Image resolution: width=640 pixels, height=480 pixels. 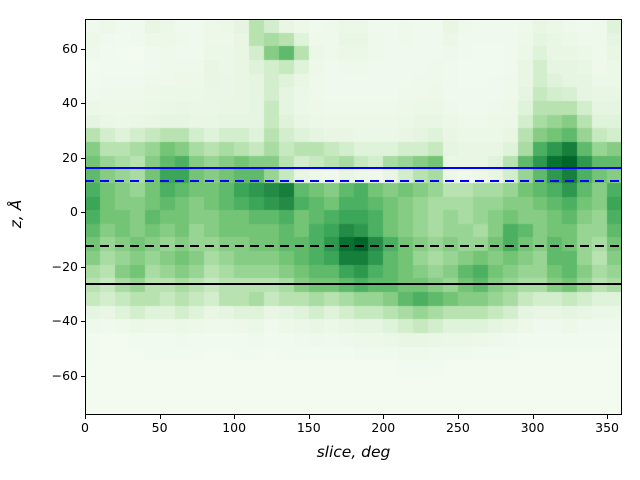 I want to click on y-tick-label: 20, so click(x=70, y=157).